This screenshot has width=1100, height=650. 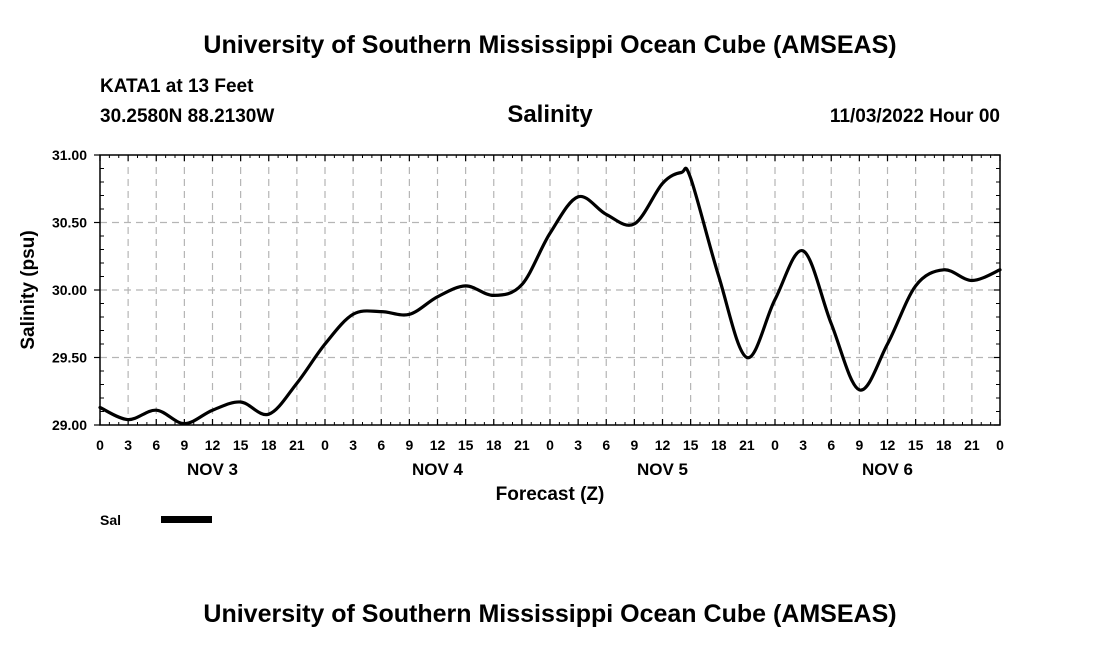 I want to click on y-tick-label: 31.00, so click(x=69, y=155).